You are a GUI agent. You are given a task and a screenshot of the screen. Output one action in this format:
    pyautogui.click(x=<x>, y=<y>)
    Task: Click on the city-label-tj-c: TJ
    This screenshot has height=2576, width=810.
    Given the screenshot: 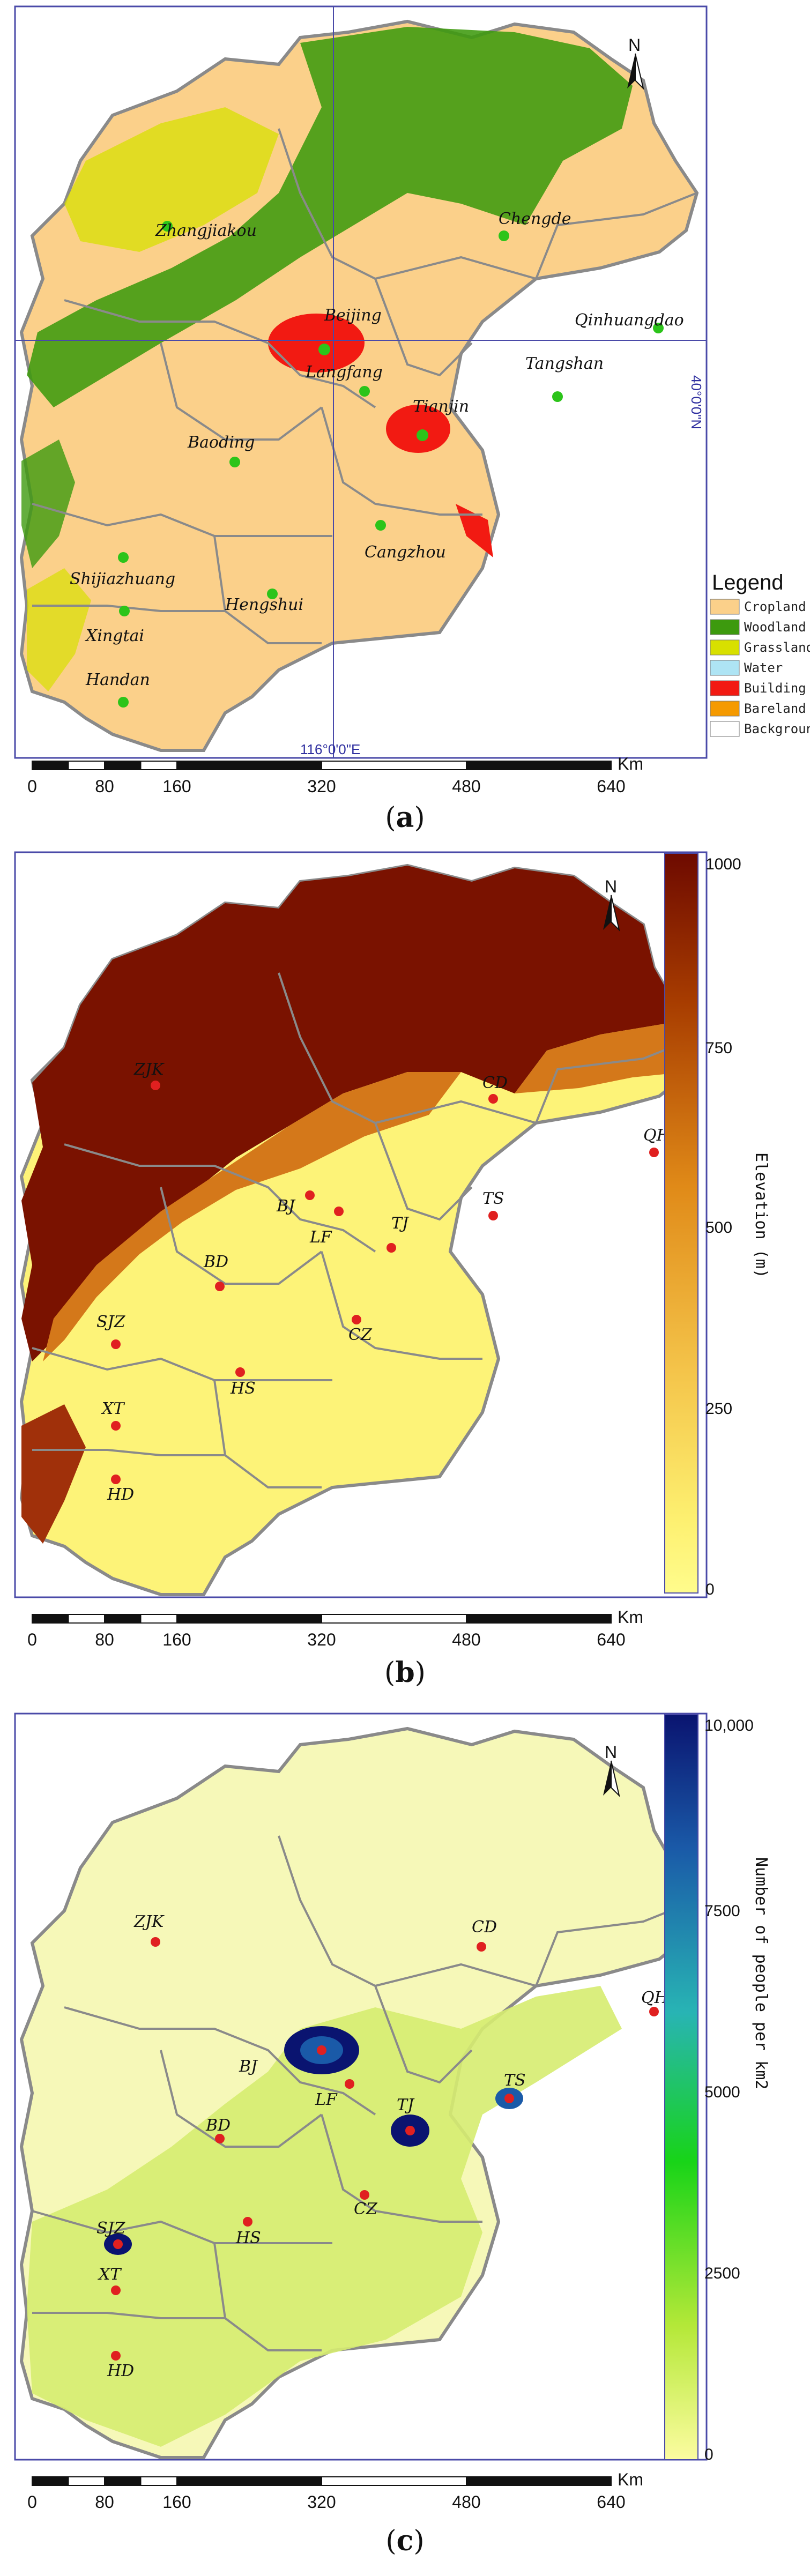 What is the action you would take?
    pyautogui.click(x=406, y=2105)
    